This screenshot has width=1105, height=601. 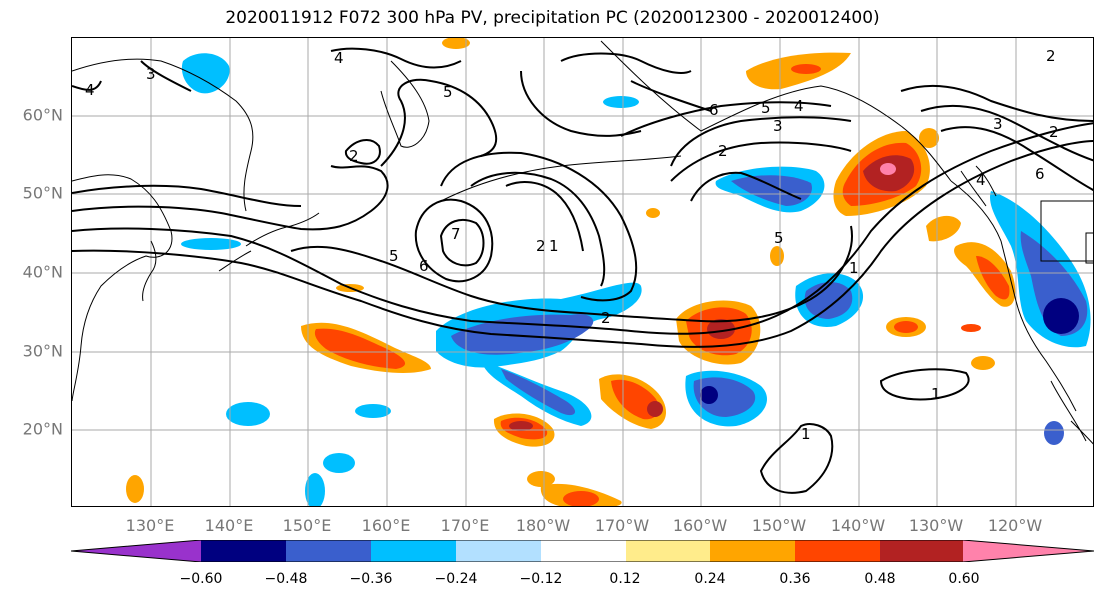 I want to click on colorbar-tick: 0.36, so click(x=795, y=579).